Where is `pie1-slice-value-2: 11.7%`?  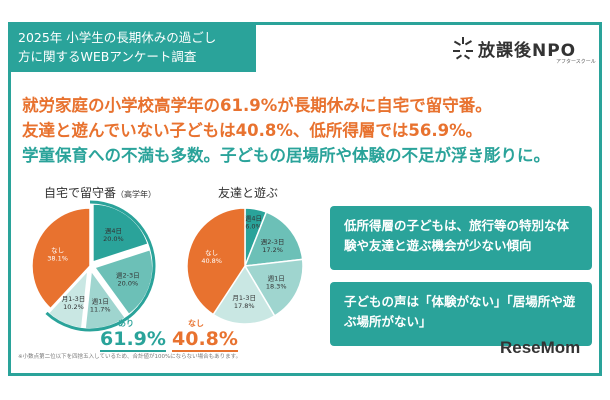
pie1-slice-value-2: 11.7% is located at coordinates (100, 309).